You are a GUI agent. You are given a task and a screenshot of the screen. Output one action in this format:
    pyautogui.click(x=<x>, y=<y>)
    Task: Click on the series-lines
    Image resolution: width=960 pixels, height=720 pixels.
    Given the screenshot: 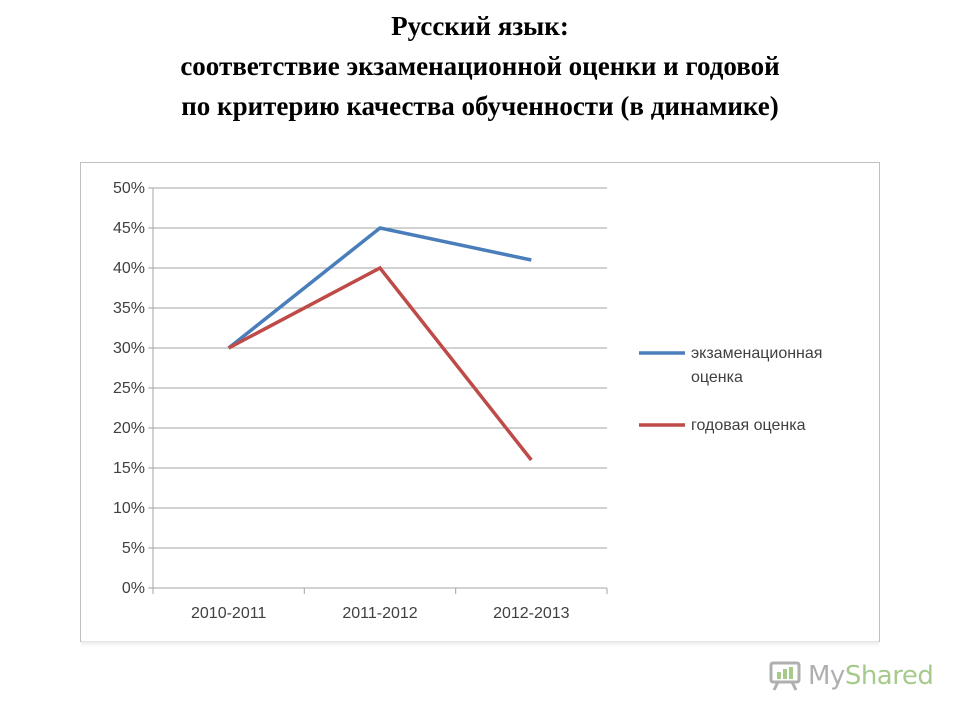 What is the action you would take?
    pyautogui.click(x=380, y=344)
    